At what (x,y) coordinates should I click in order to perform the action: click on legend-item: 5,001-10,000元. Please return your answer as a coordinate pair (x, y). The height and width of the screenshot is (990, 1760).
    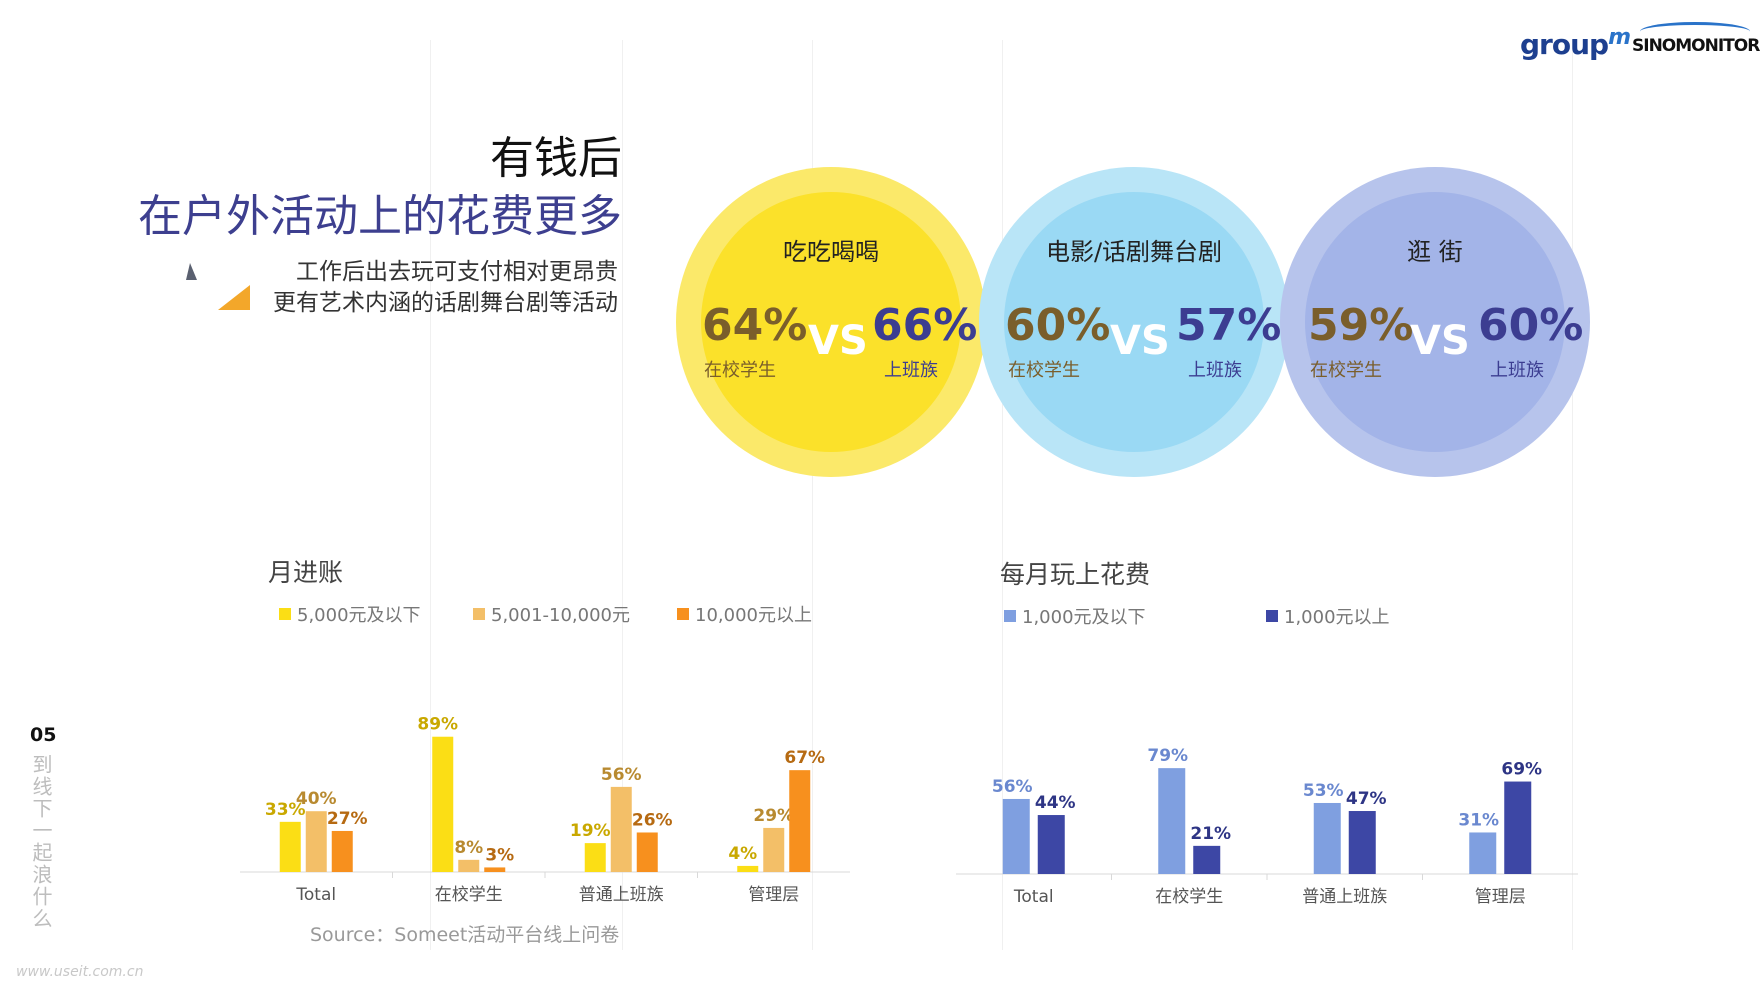
    Looking at the image, I should click on (551, 614).